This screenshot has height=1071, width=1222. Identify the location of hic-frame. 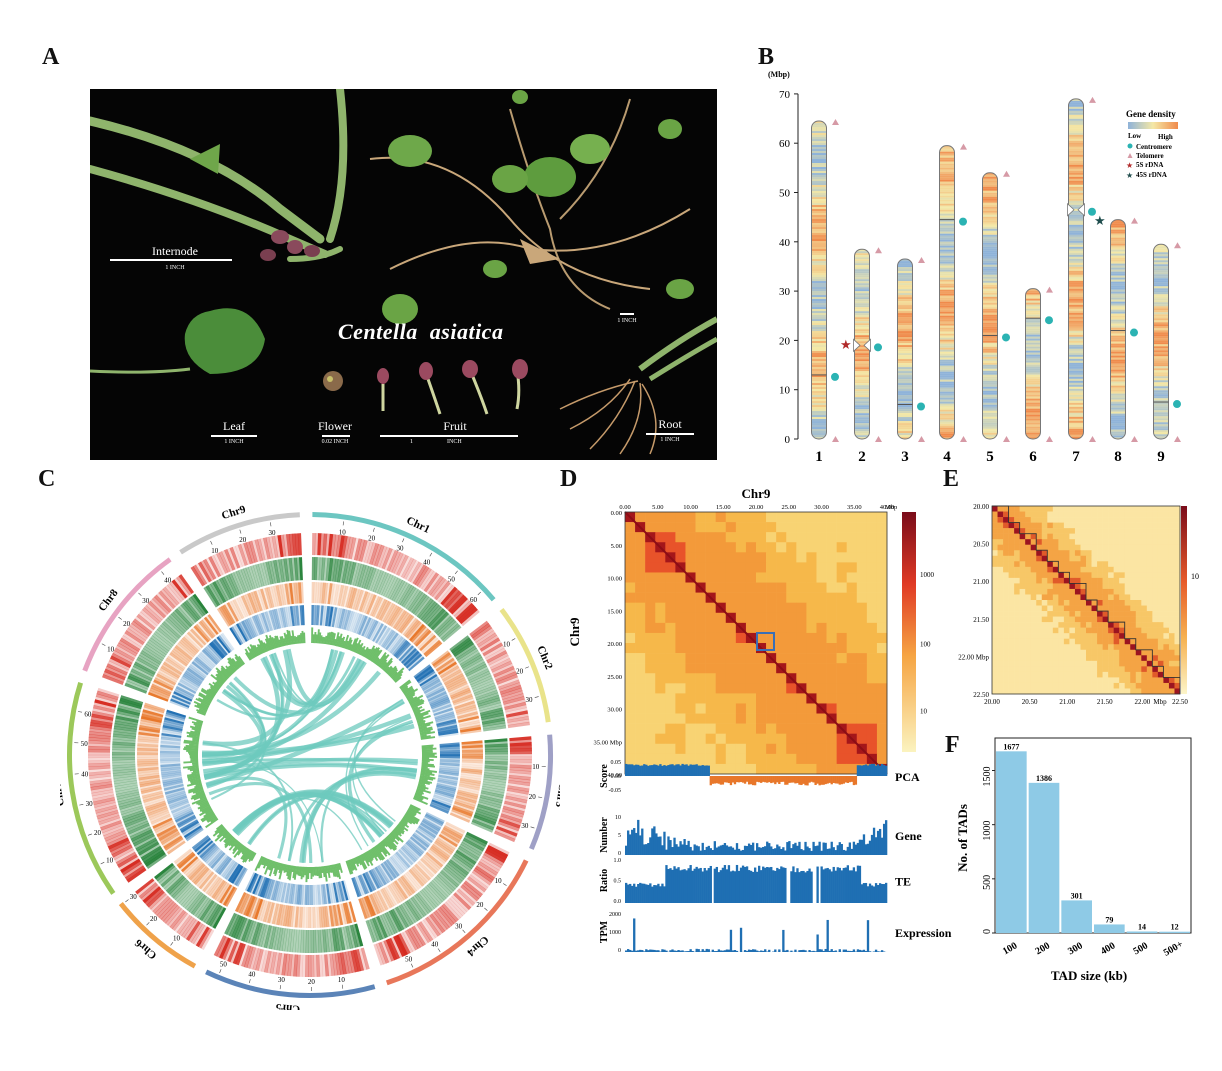
(756, 643).